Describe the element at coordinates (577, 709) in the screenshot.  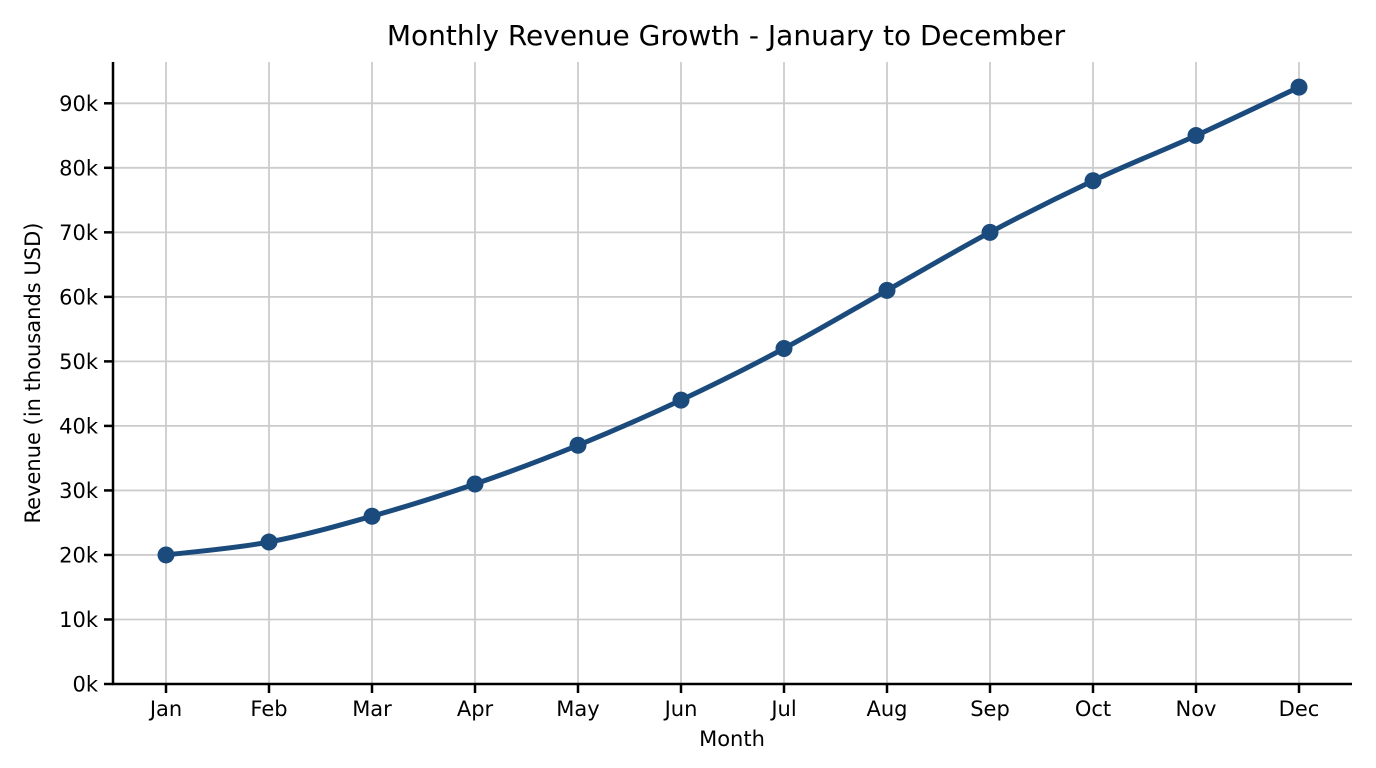
I see `x-tick-label: May` at that location.